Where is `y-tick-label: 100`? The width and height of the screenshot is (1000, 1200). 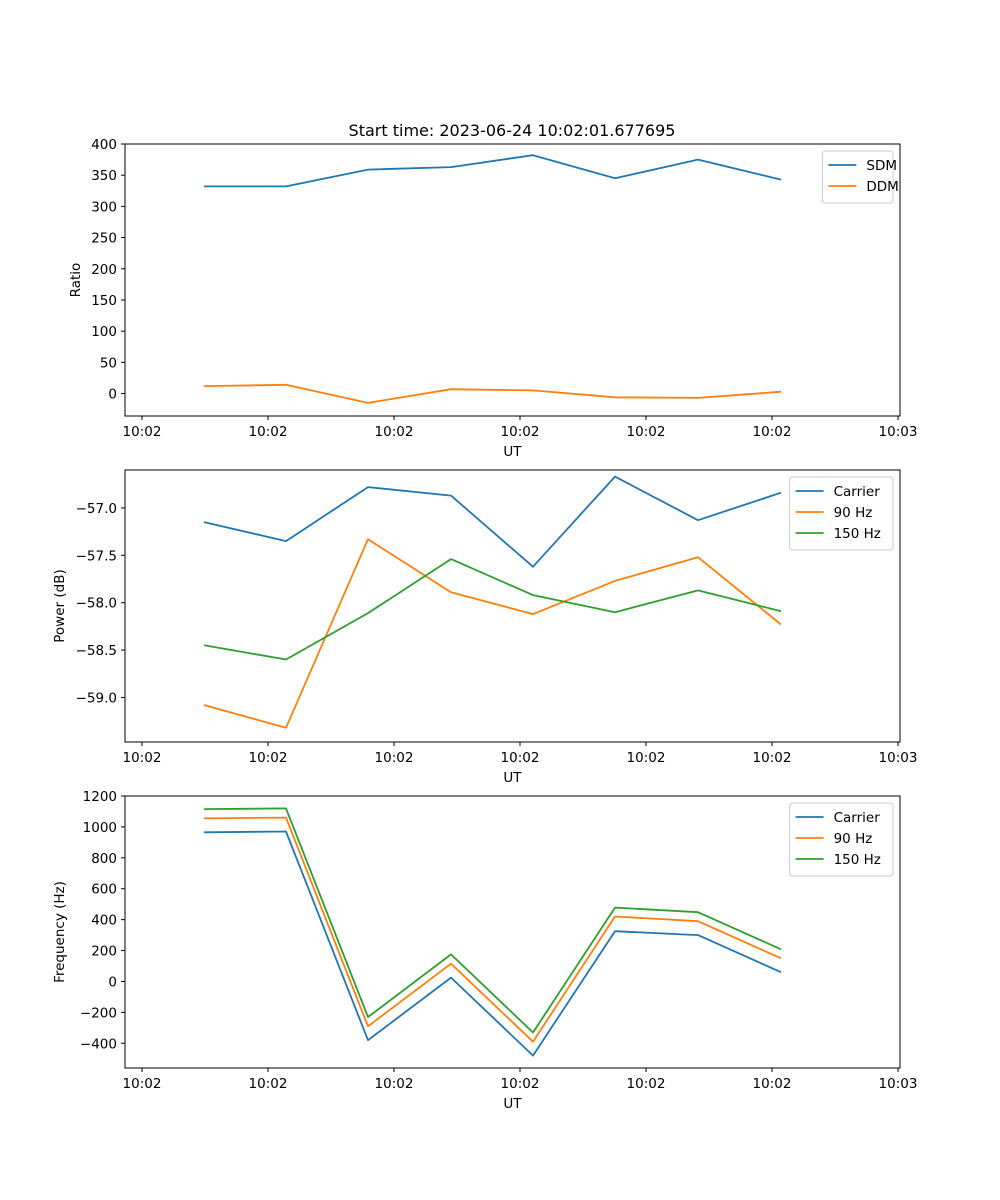
y-tick-label: 100 is located at coordinates (104, 332).